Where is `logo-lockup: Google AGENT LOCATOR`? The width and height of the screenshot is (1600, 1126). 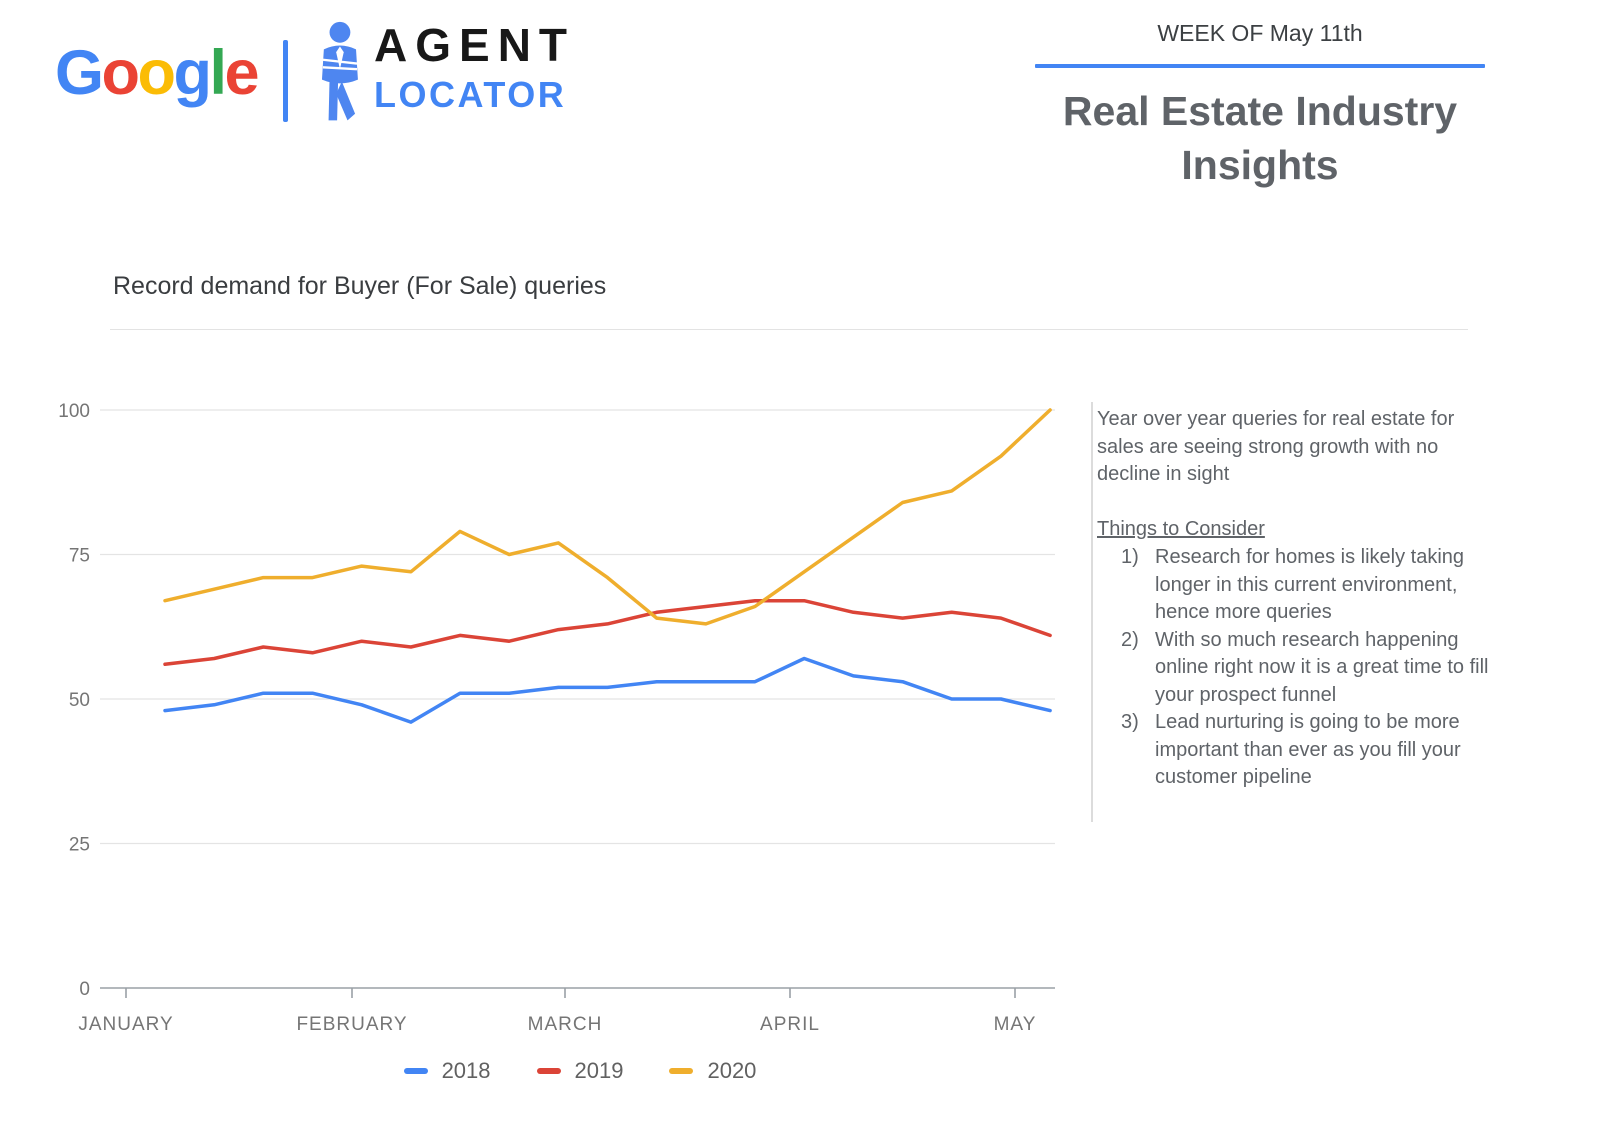 logo-lockup: Google AGENT LOCATOR is located at coordinates (315, 70).